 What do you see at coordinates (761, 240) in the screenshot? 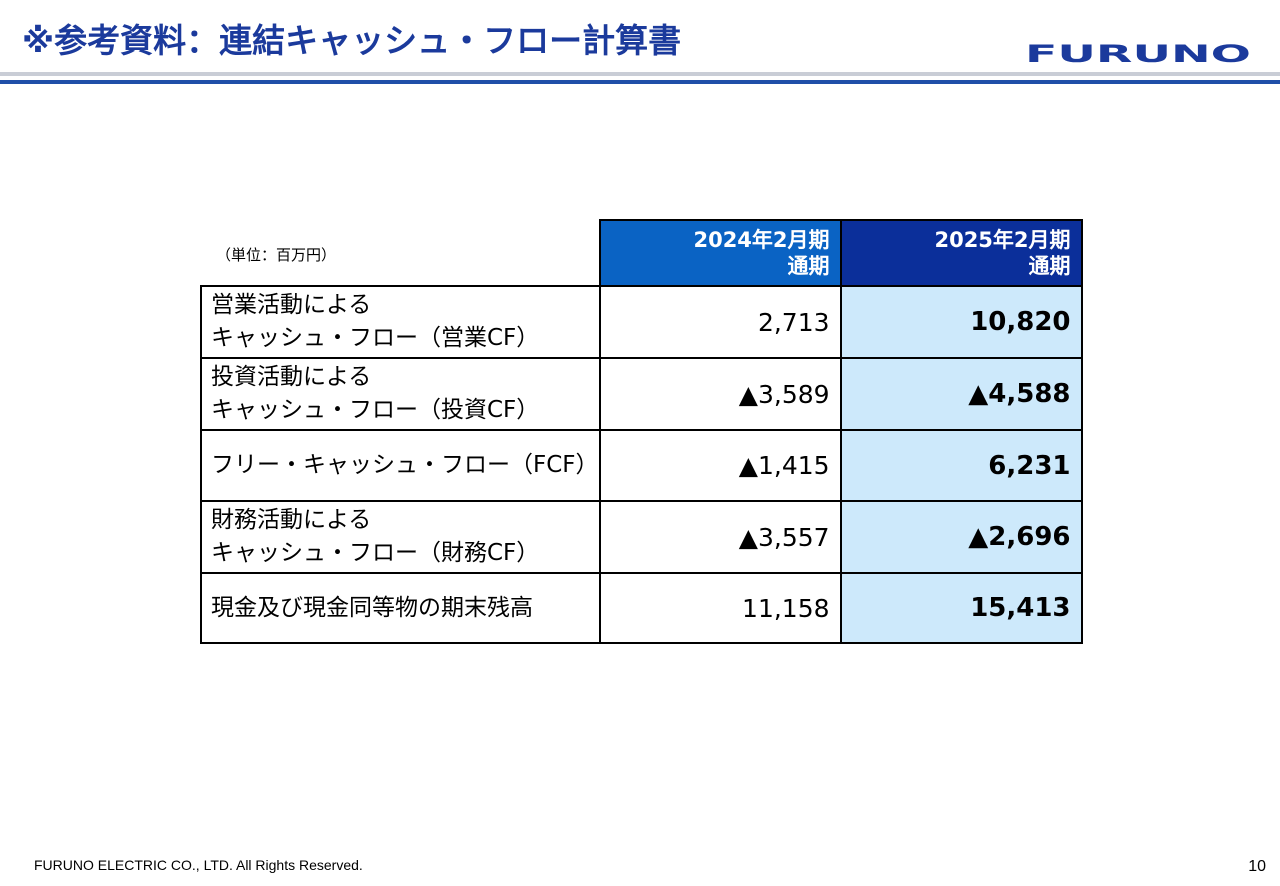
I see `column-year: 2024年2月期` at bounding box center [761, 240].